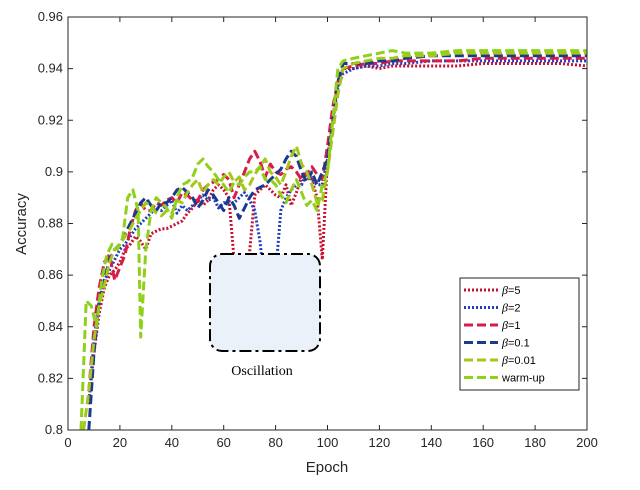 The height and width of the screenshot is (490, 640). Describe the element at coordinates (275, 442) in the screenshot. I see `x-tick-label: 80` at that location.